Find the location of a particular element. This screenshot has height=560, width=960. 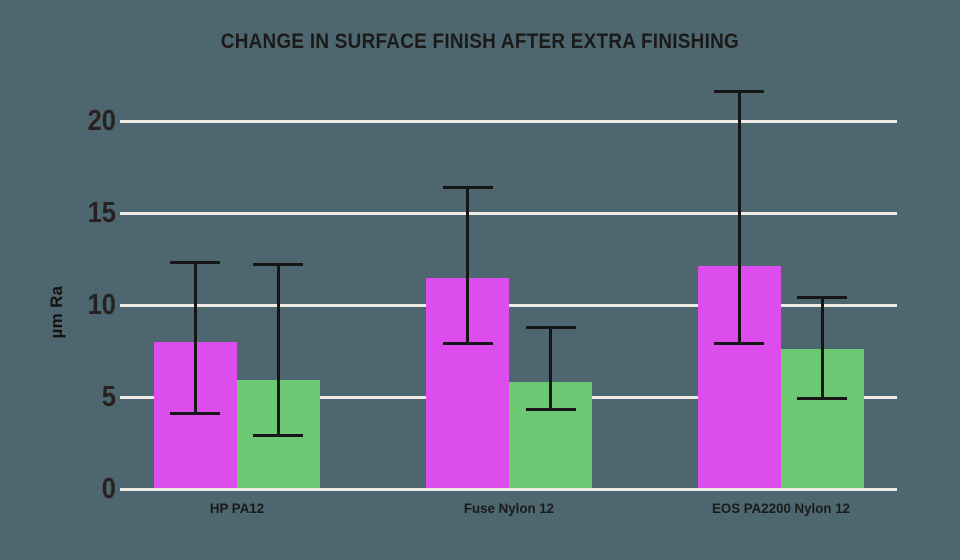

x-tick-label: Fuse Nylon 12 is located at coordinates (509, 508).